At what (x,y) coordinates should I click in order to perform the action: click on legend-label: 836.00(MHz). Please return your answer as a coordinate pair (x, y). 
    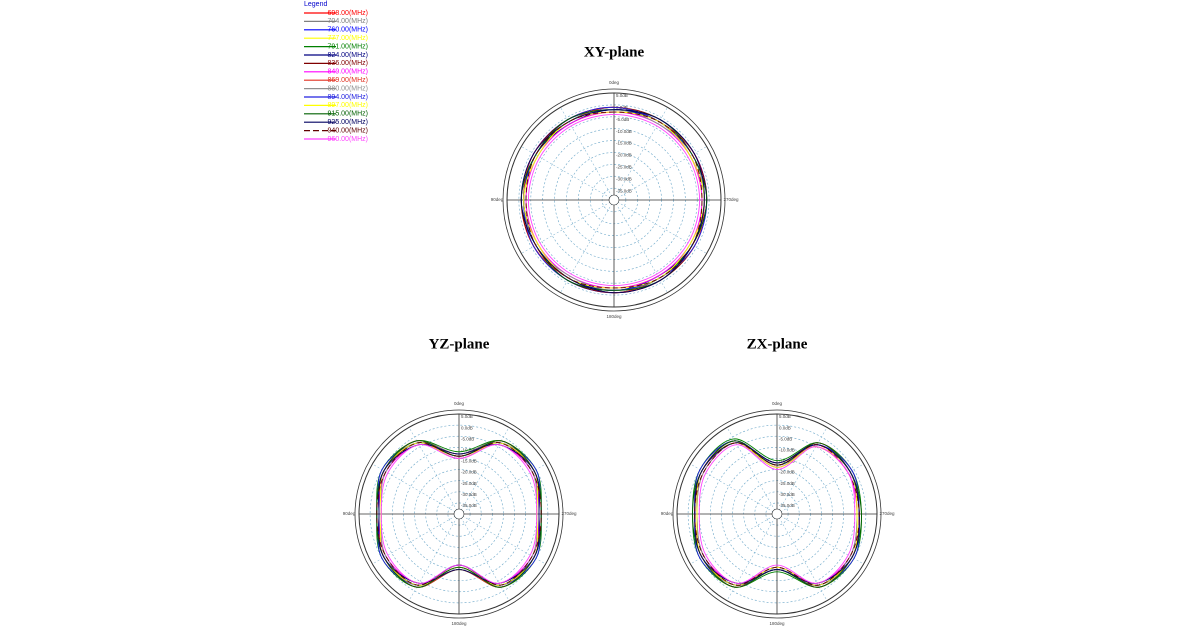
    Looking at the image, I should click on (348, 63).